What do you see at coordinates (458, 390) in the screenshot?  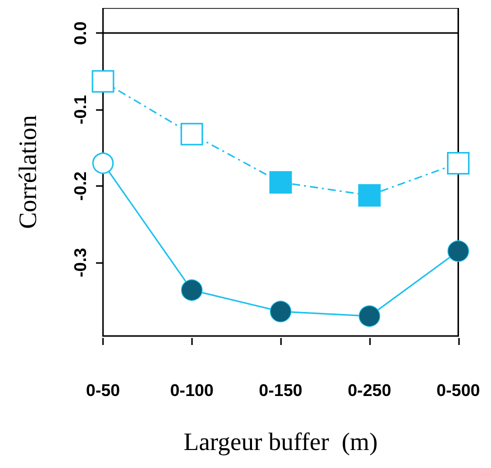 I see `x-tick-label: 0-500` at bounding box center [458, 390].